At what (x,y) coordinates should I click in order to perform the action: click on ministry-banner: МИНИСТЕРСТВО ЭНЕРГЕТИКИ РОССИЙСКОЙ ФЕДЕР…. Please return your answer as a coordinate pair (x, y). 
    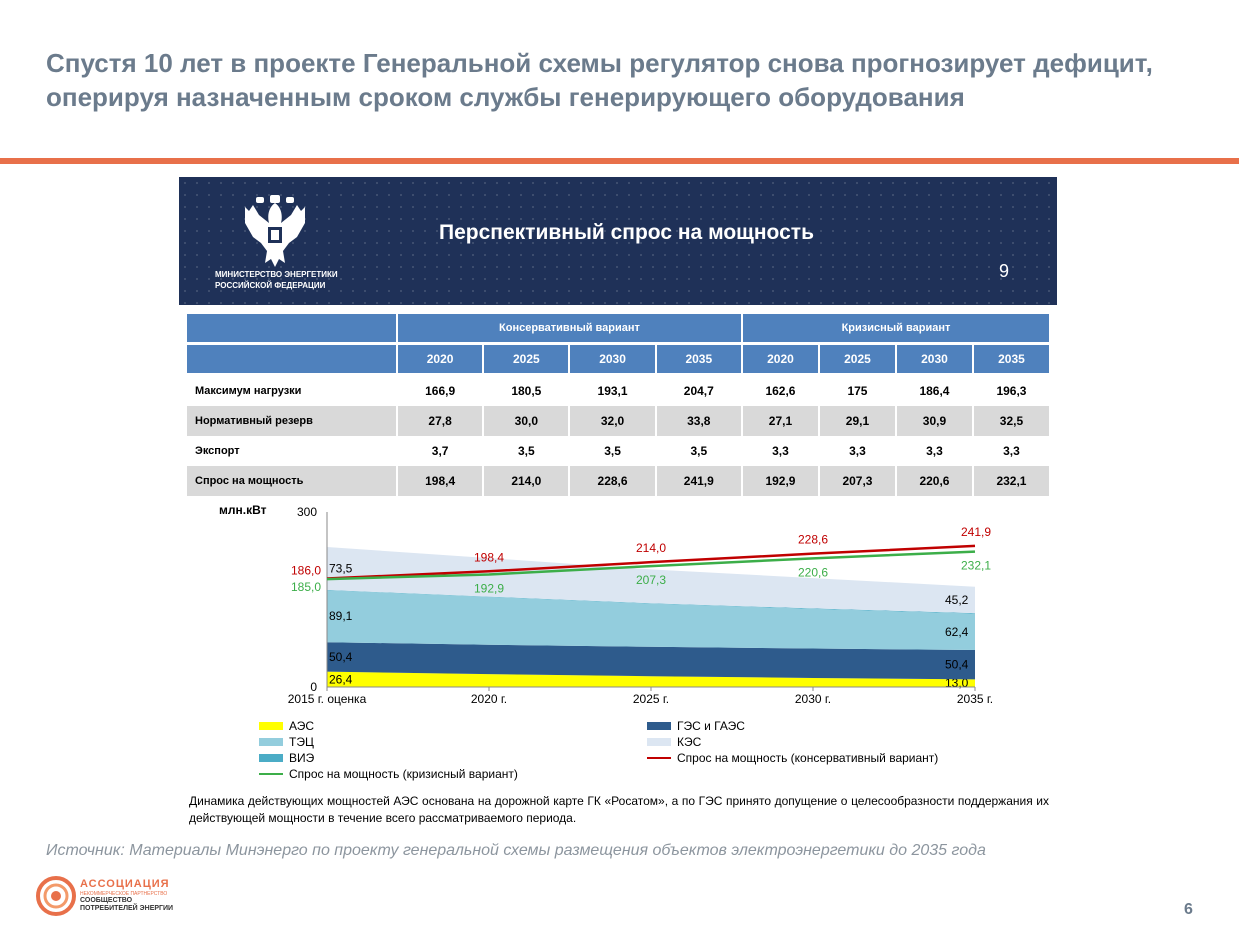
    Looking at the image, I should click on (618, 241).